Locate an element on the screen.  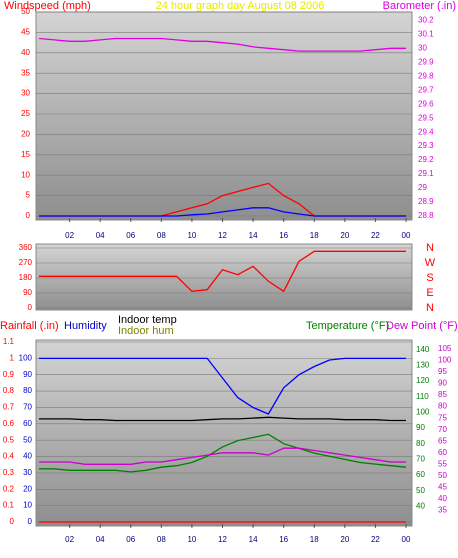
axis-label: Rainfall (.in) is located at coordinates (29, 326).